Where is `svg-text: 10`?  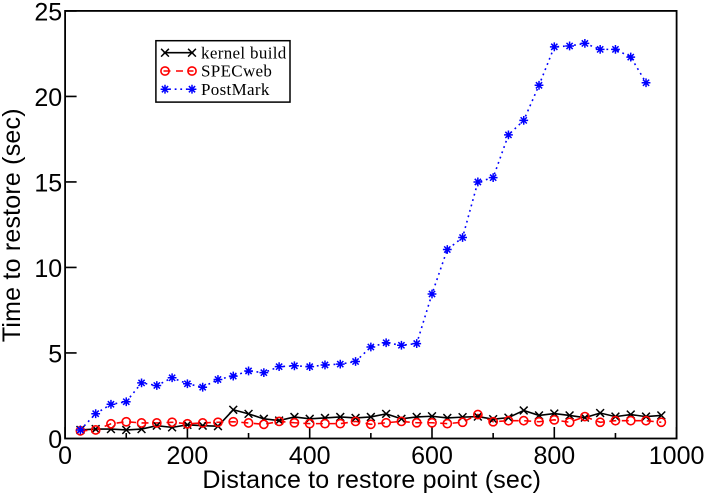
svg-text: 10 is located at coordinates (48, 269).